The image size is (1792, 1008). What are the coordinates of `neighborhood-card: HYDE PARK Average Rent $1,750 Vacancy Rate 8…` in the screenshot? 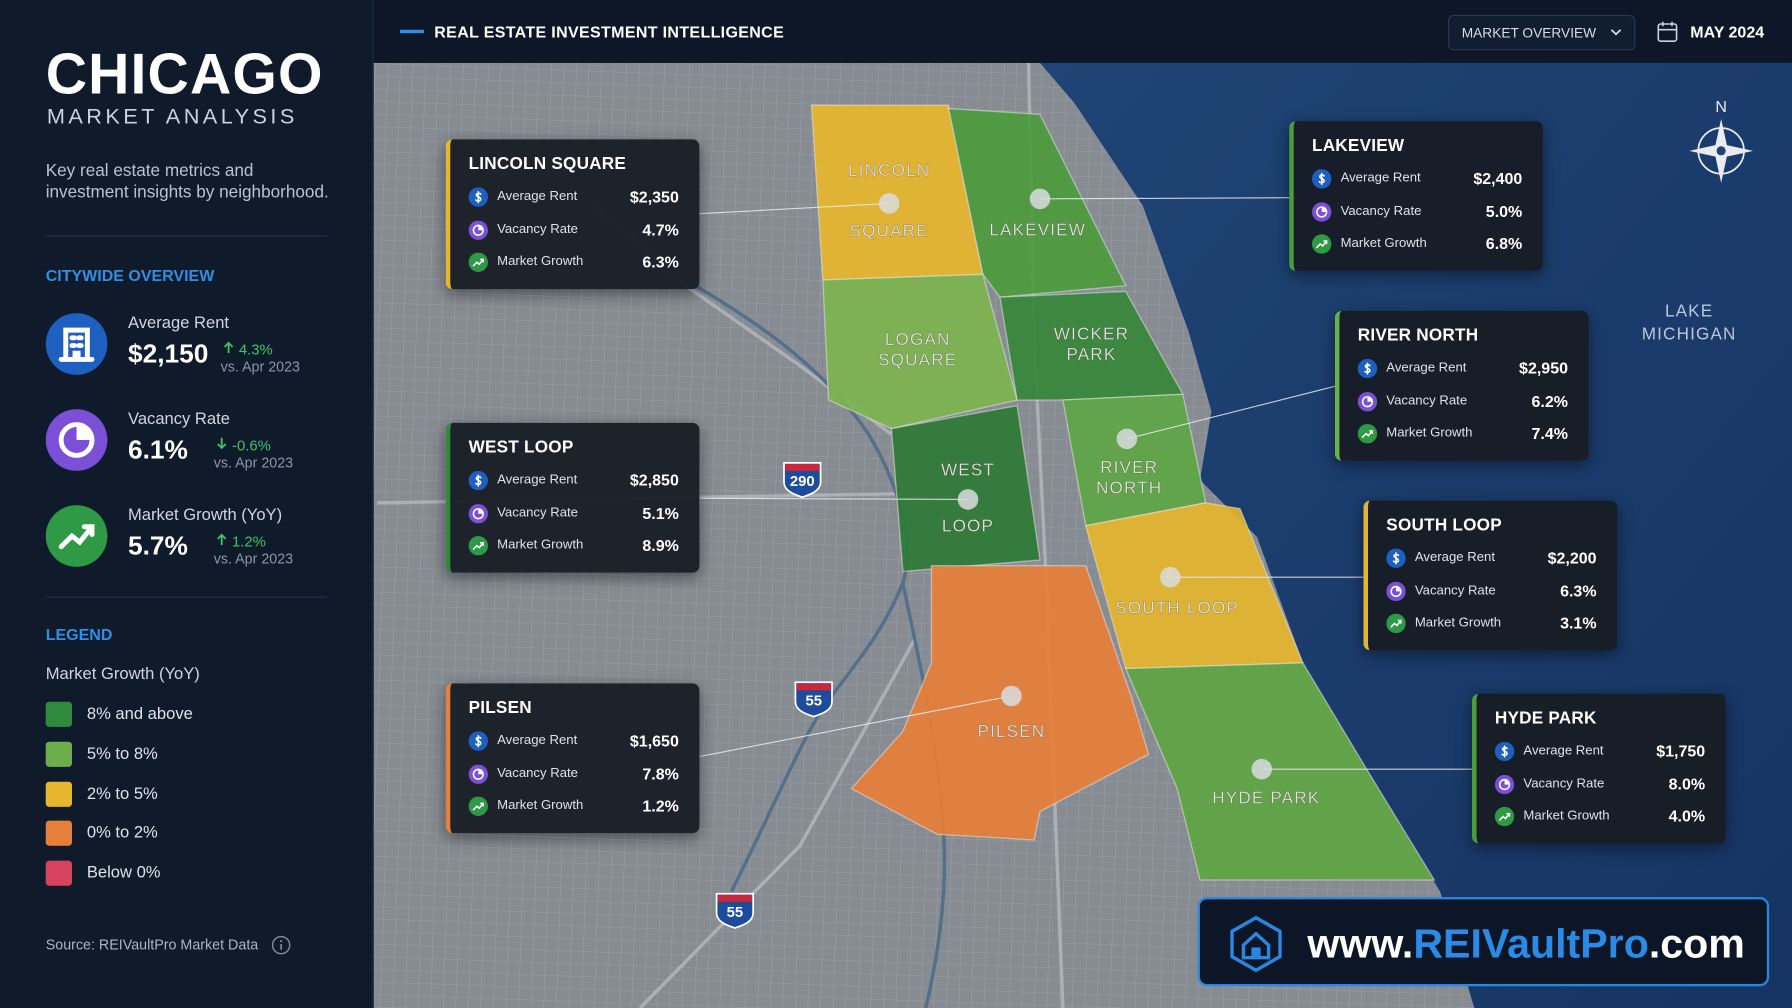 It's located at (1598, 768).